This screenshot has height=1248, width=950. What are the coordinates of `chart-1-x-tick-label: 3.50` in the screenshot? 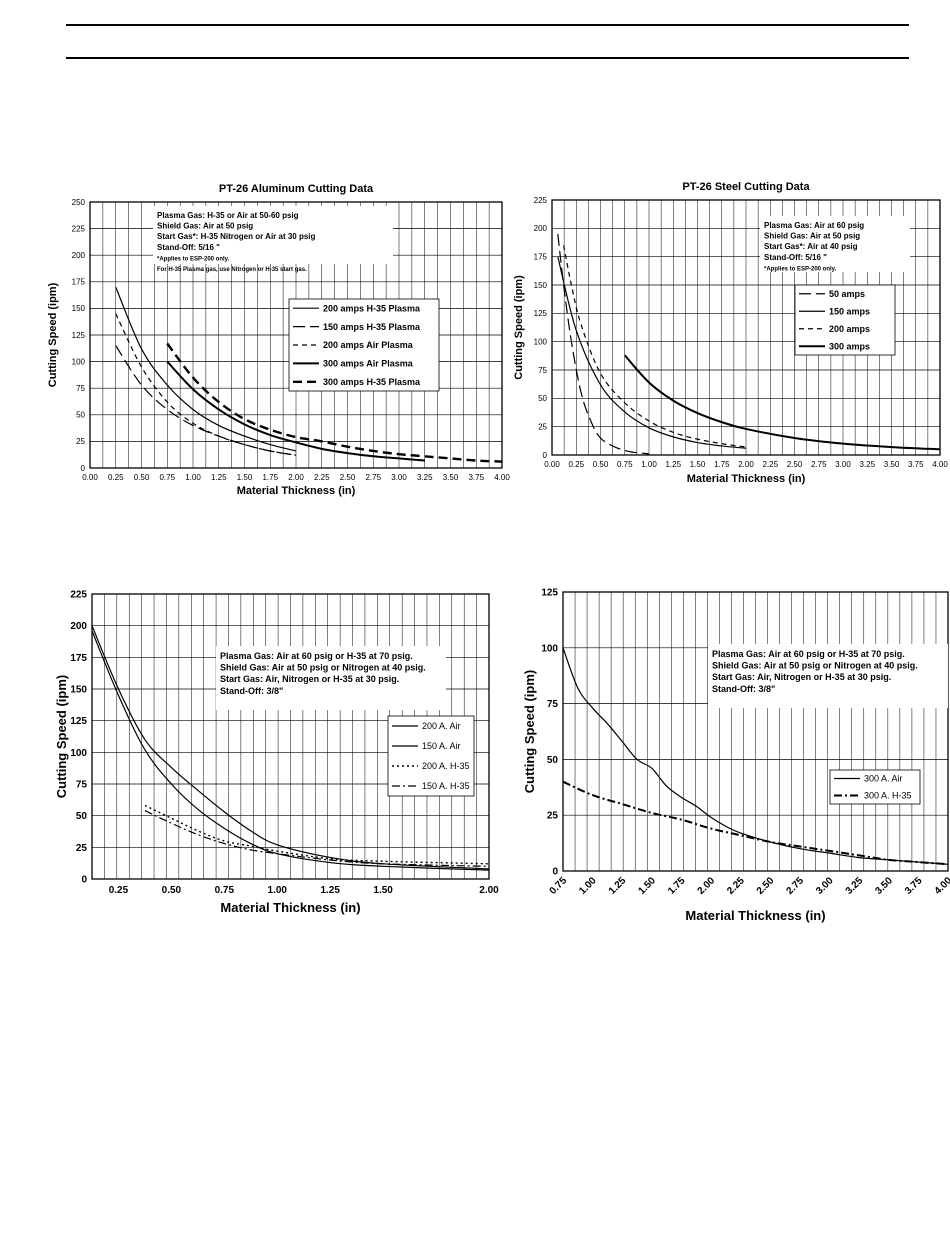 It's located at (892, 464).